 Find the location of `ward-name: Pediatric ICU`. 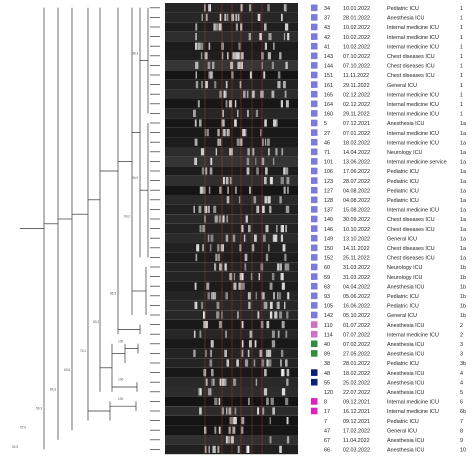

ward-name: Pediatric ICU is located at coordinates (403, 9).